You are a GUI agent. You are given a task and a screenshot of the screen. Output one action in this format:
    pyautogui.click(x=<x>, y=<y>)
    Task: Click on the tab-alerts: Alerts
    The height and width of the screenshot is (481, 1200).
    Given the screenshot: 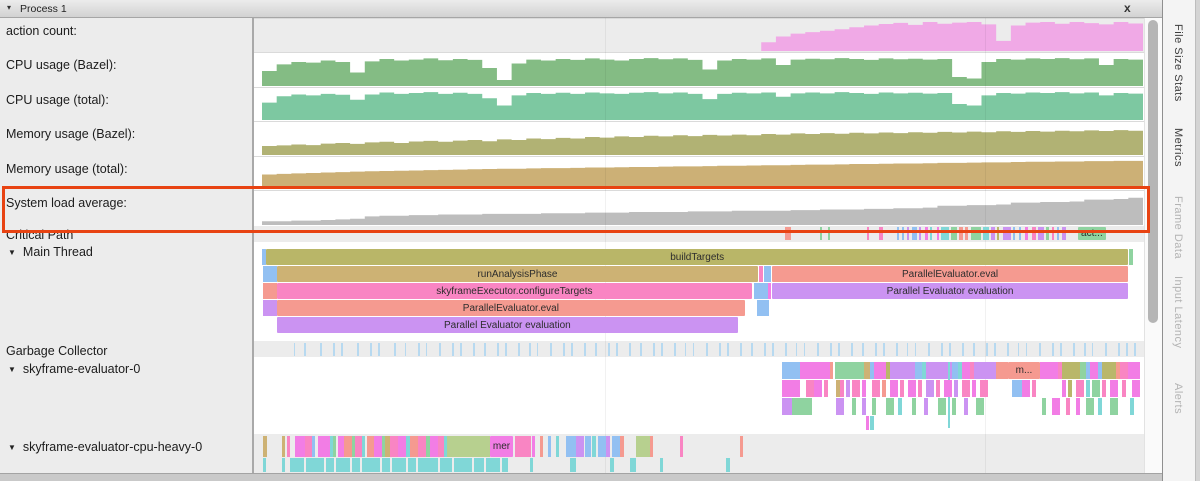 What is the action you would take?
    pyautogui.click(x=1178, y=399)
    